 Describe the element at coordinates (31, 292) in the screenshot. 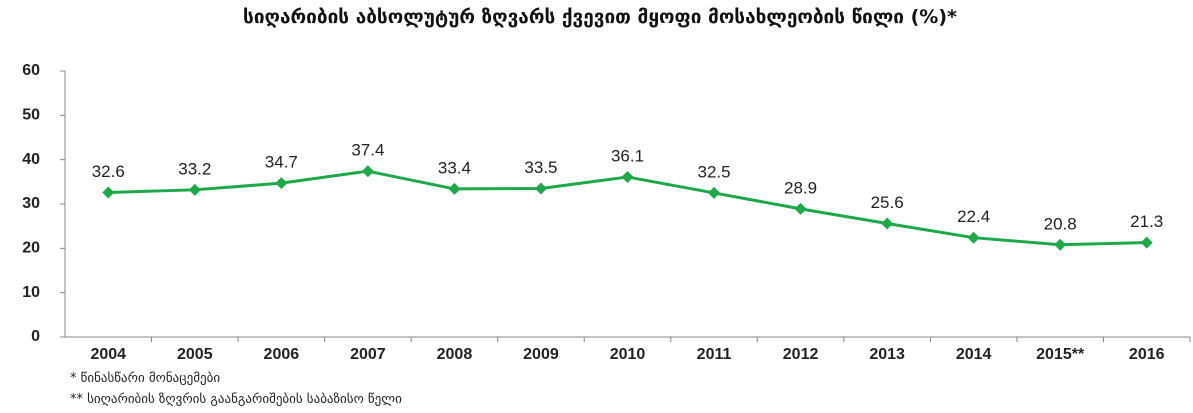

I see `y-tick-label: 10` at that location.